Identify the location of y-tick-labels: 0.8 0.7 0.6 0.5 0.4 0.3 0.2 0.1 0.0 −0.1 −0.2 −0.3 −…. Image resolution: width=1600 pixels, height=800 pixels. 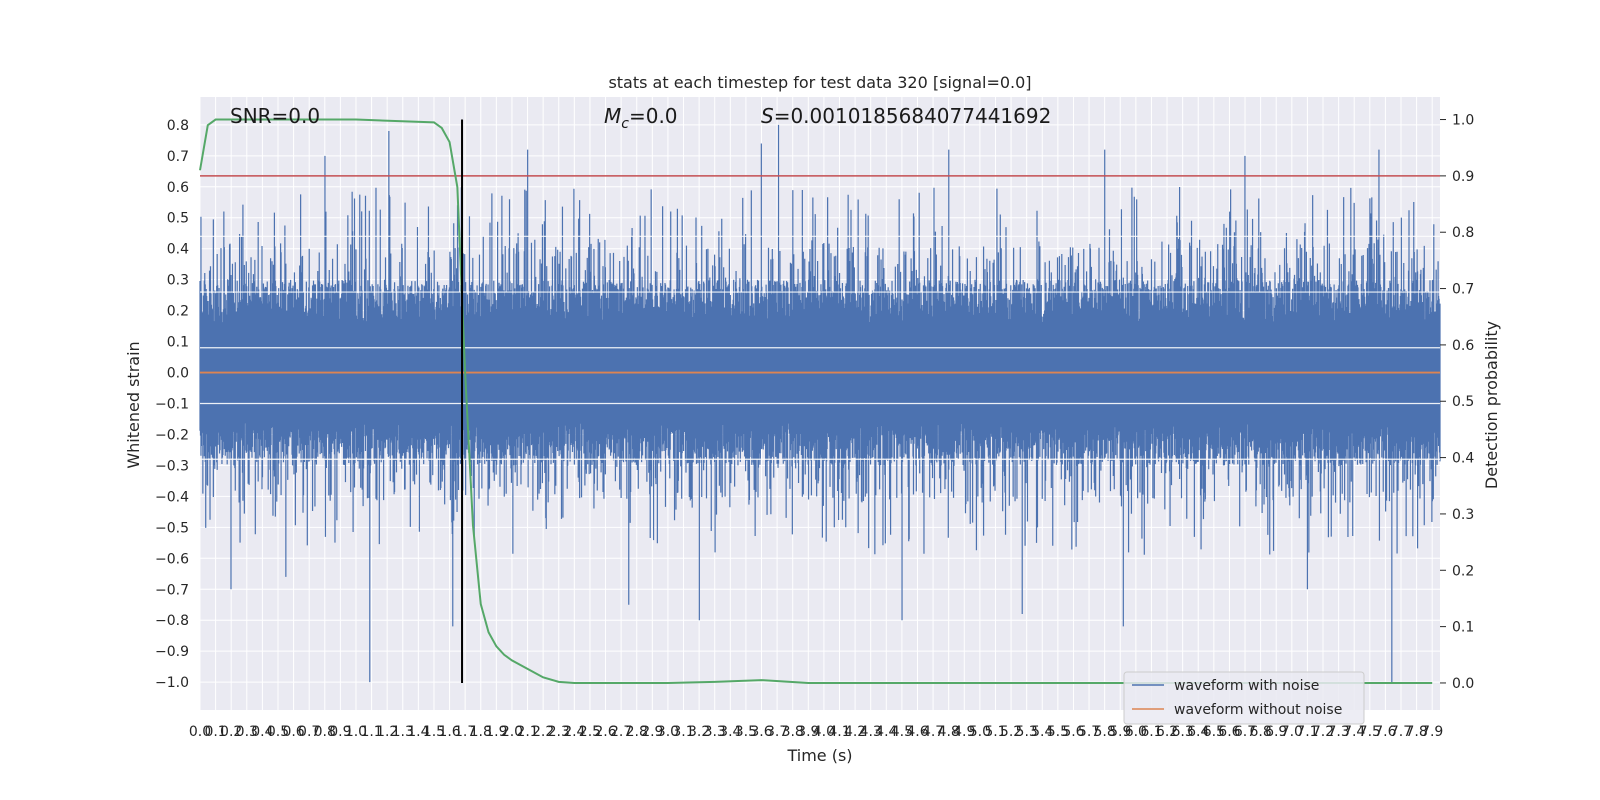
(172, 404).